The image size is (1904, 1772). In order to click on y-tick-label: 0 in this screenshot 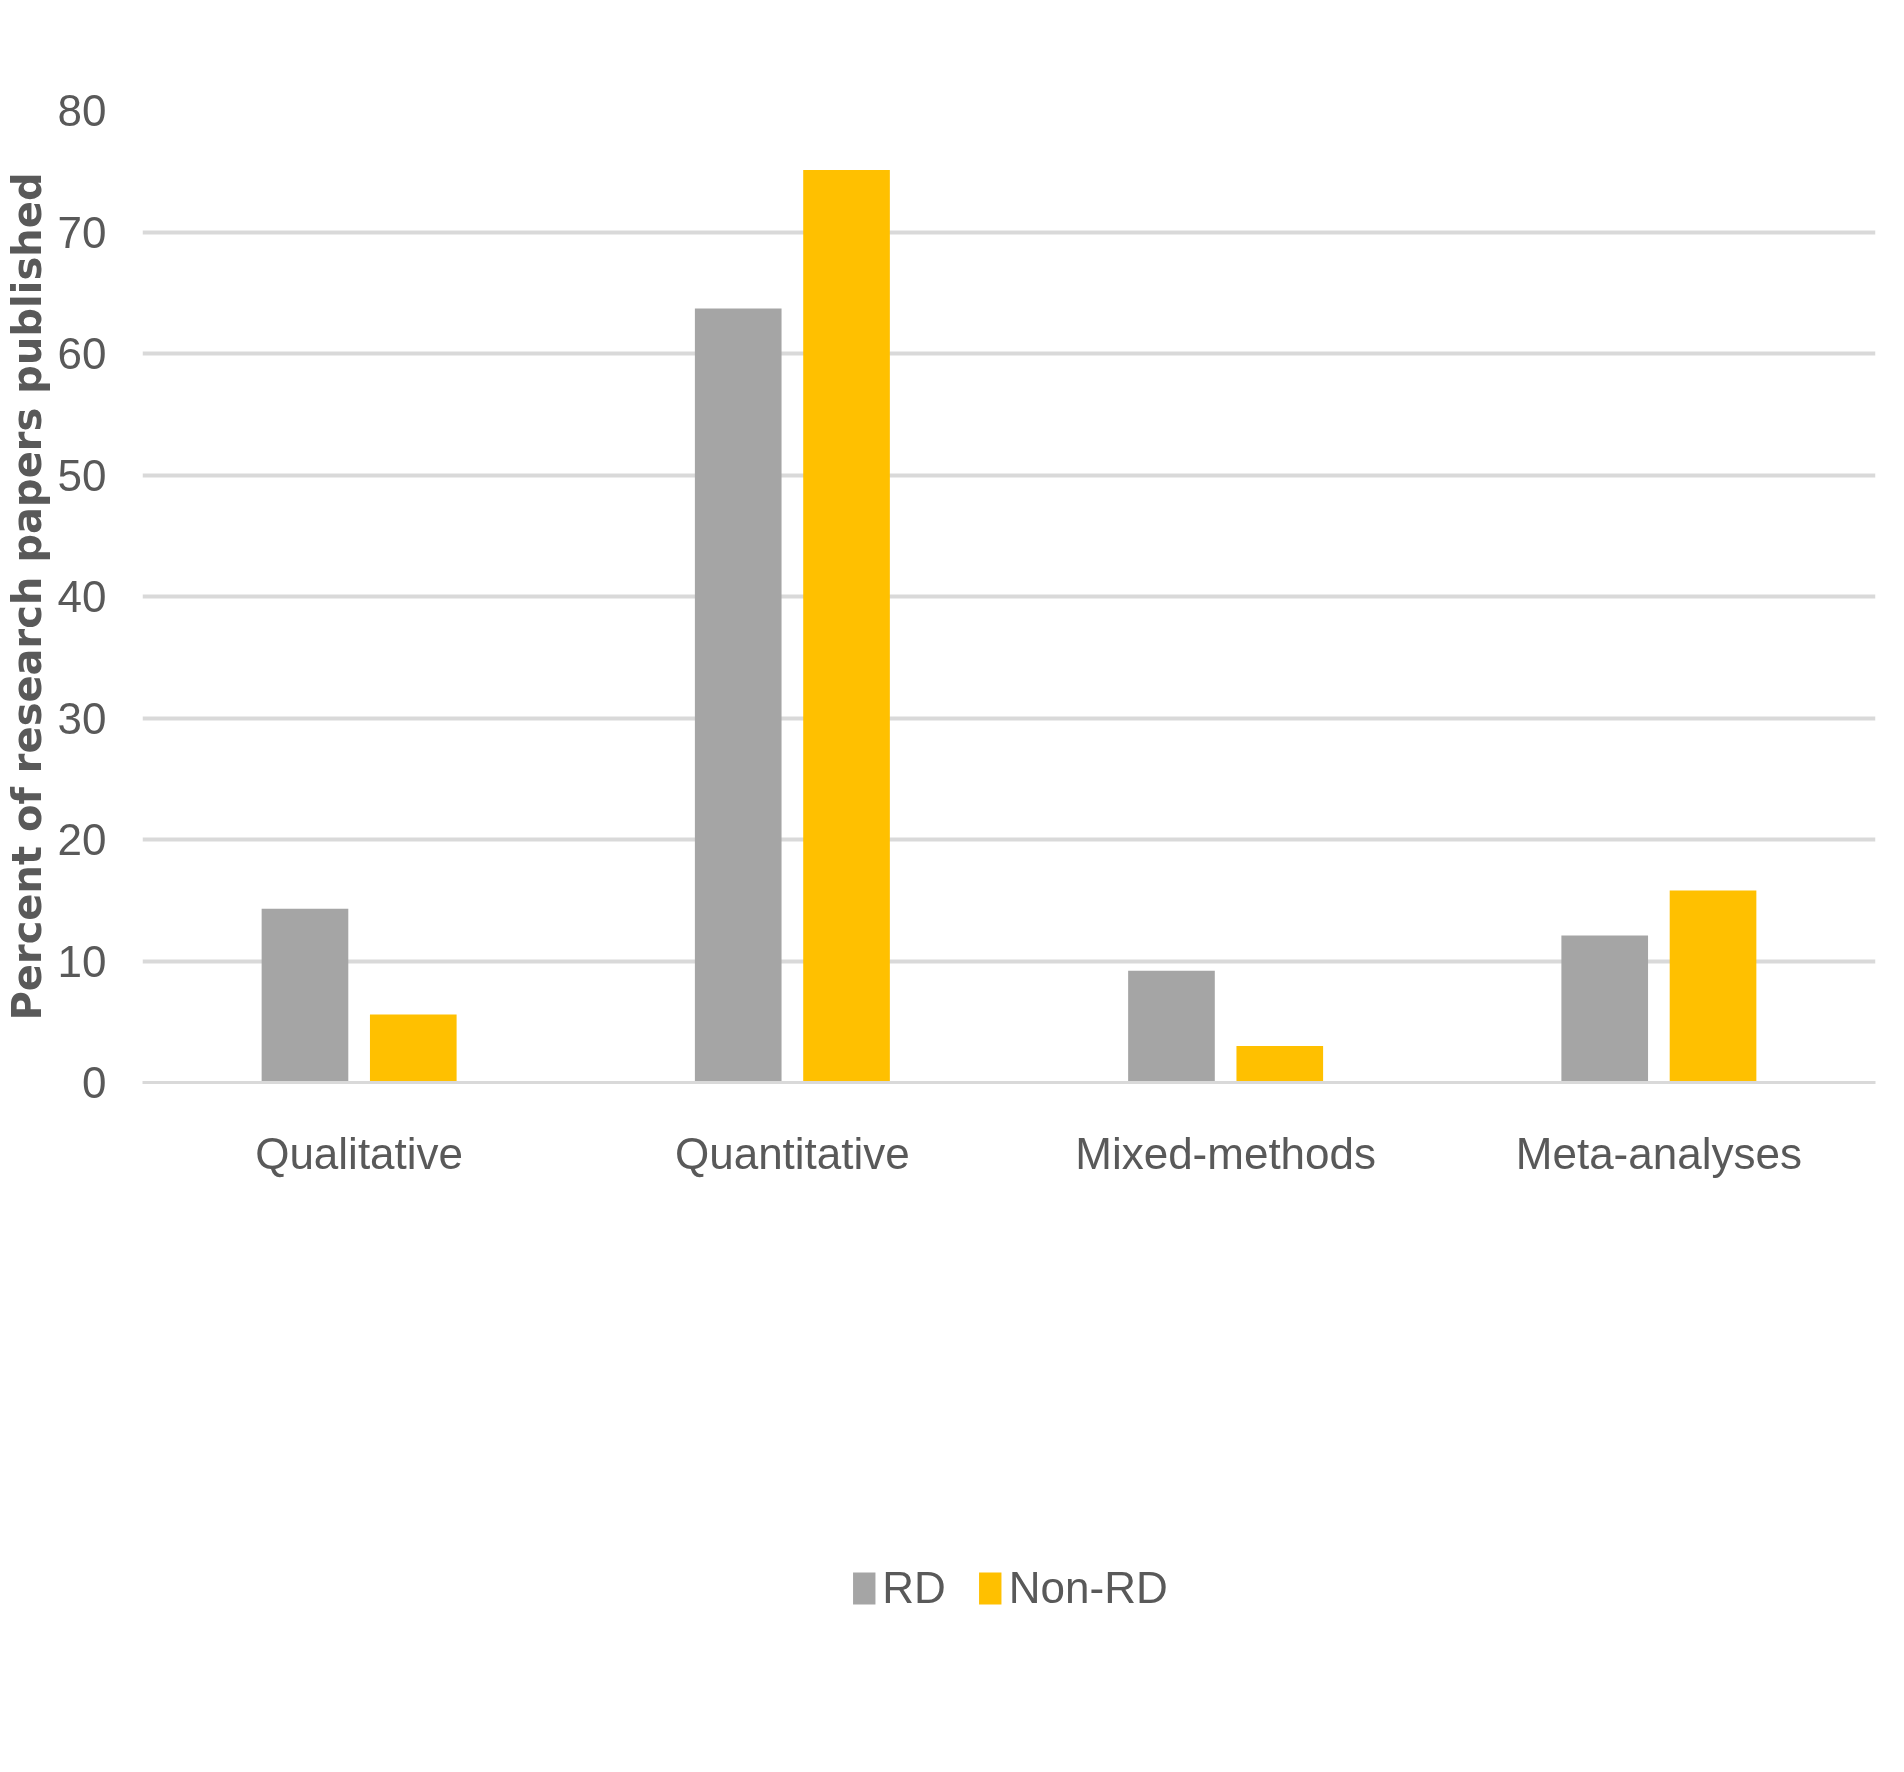, I will do `click(94, 1082)`.